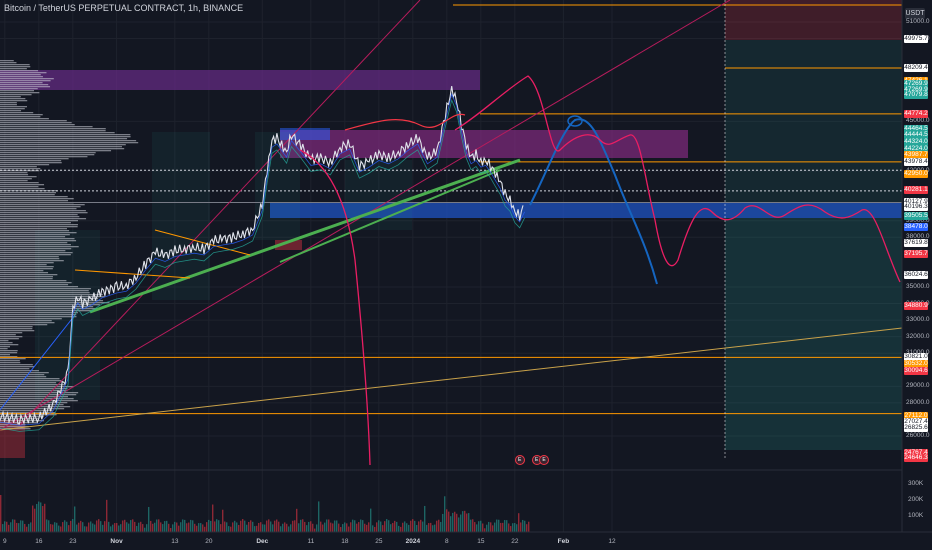 This screenshot has height=550, width=932. Describe the element at coordinates (5, 541) in the screenshot. I see `time-tick: 9` at that location.